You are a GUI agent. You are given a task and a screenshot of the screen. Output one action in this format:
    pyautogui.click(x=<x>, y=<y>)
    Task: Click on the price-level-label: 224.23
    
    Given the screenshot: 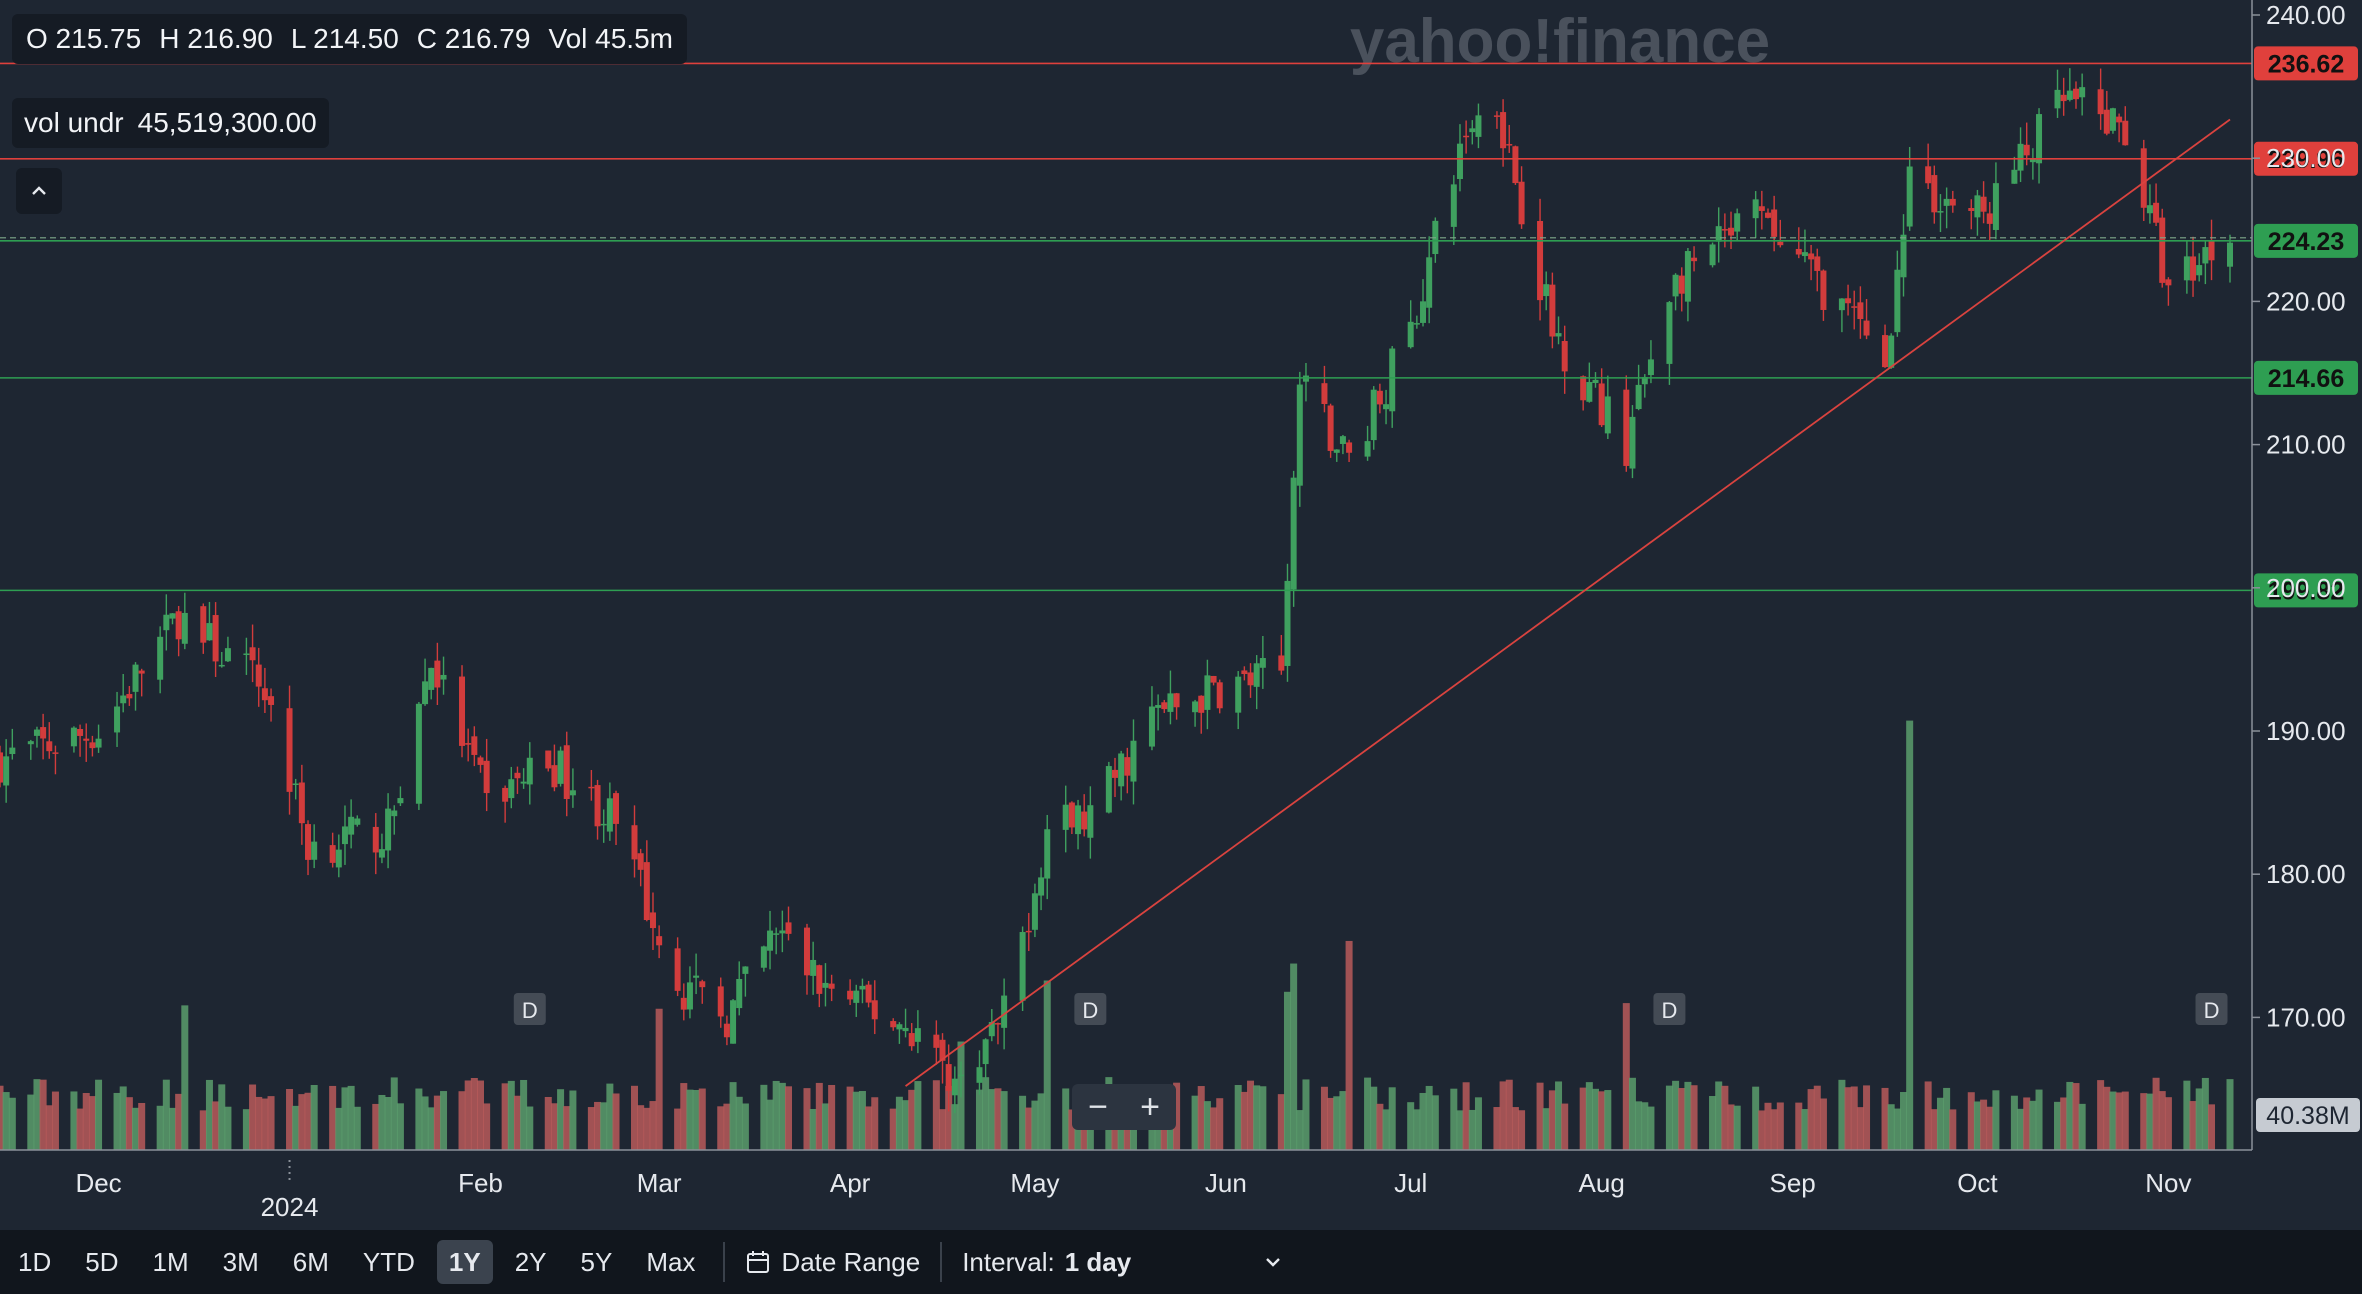 What is the action you would take?
    pyautogui.click(x=2306, y=242)
    